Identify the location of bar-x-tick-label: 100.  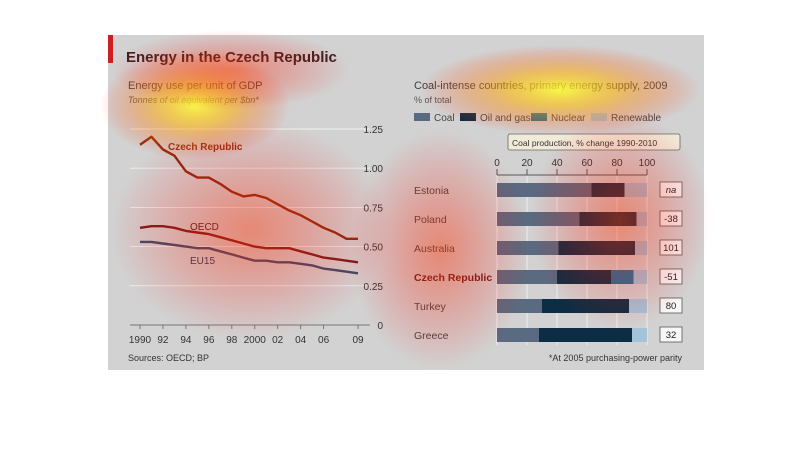
(647, 163).